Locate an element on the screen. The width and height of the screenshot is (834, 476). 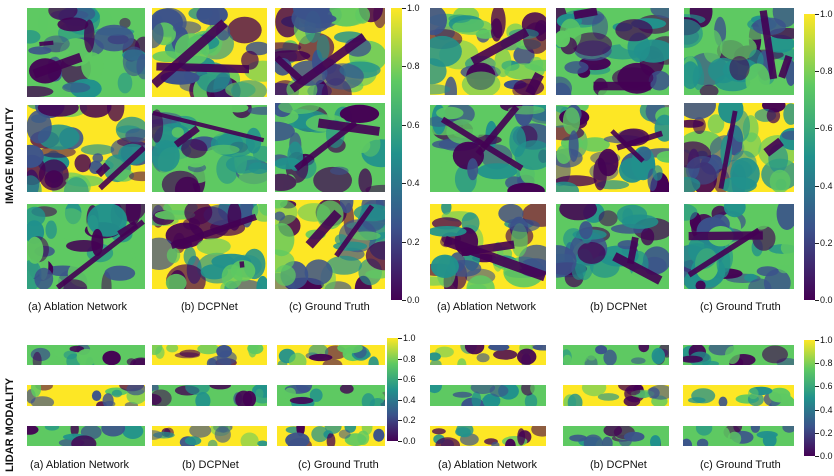
image-modality-label: IMAGE MODALITY is located at coordinates (10, 155).